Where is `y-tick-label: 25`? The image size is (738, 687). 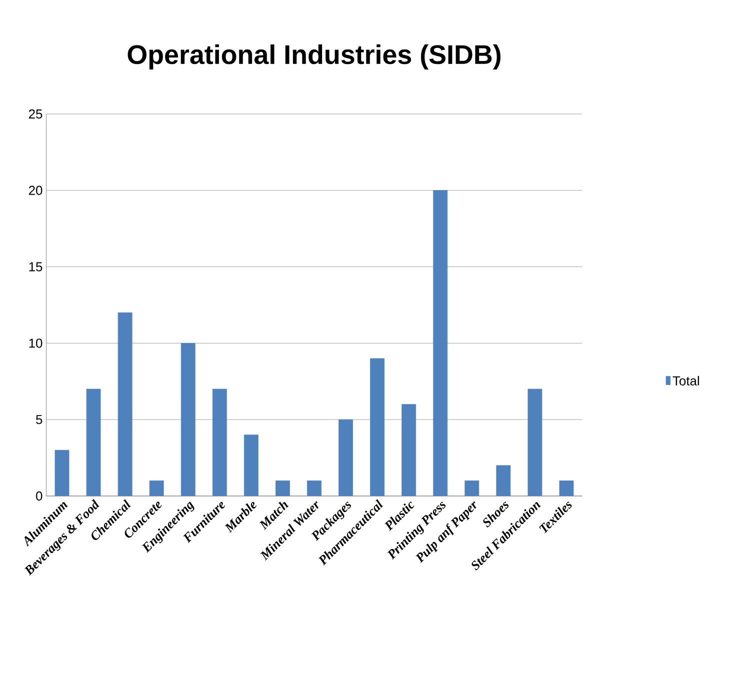
y-tick-label: 25 is located at coordinates (35, 114).